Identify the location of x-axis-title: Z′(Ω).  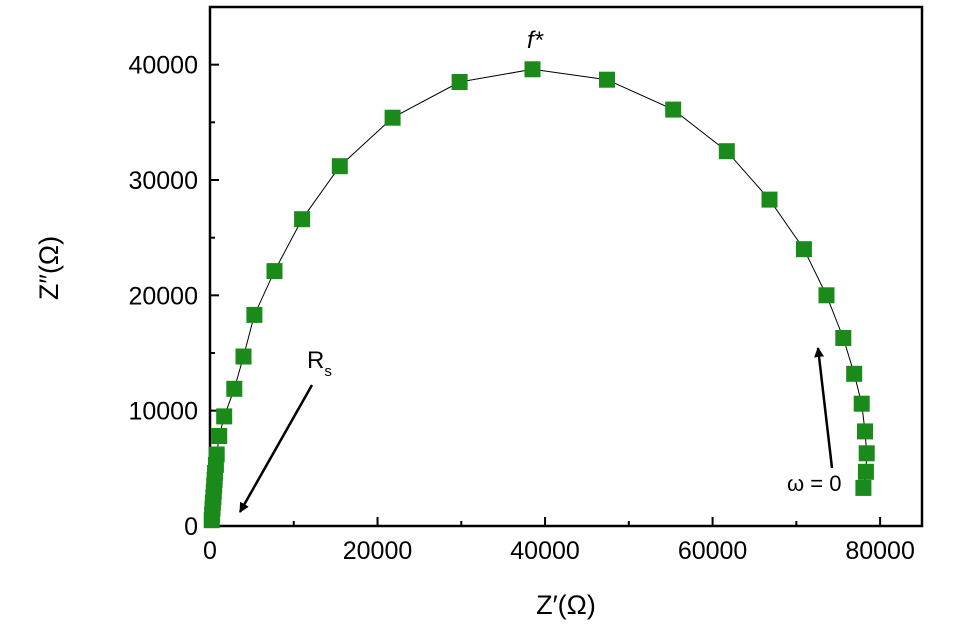
(566, 605).